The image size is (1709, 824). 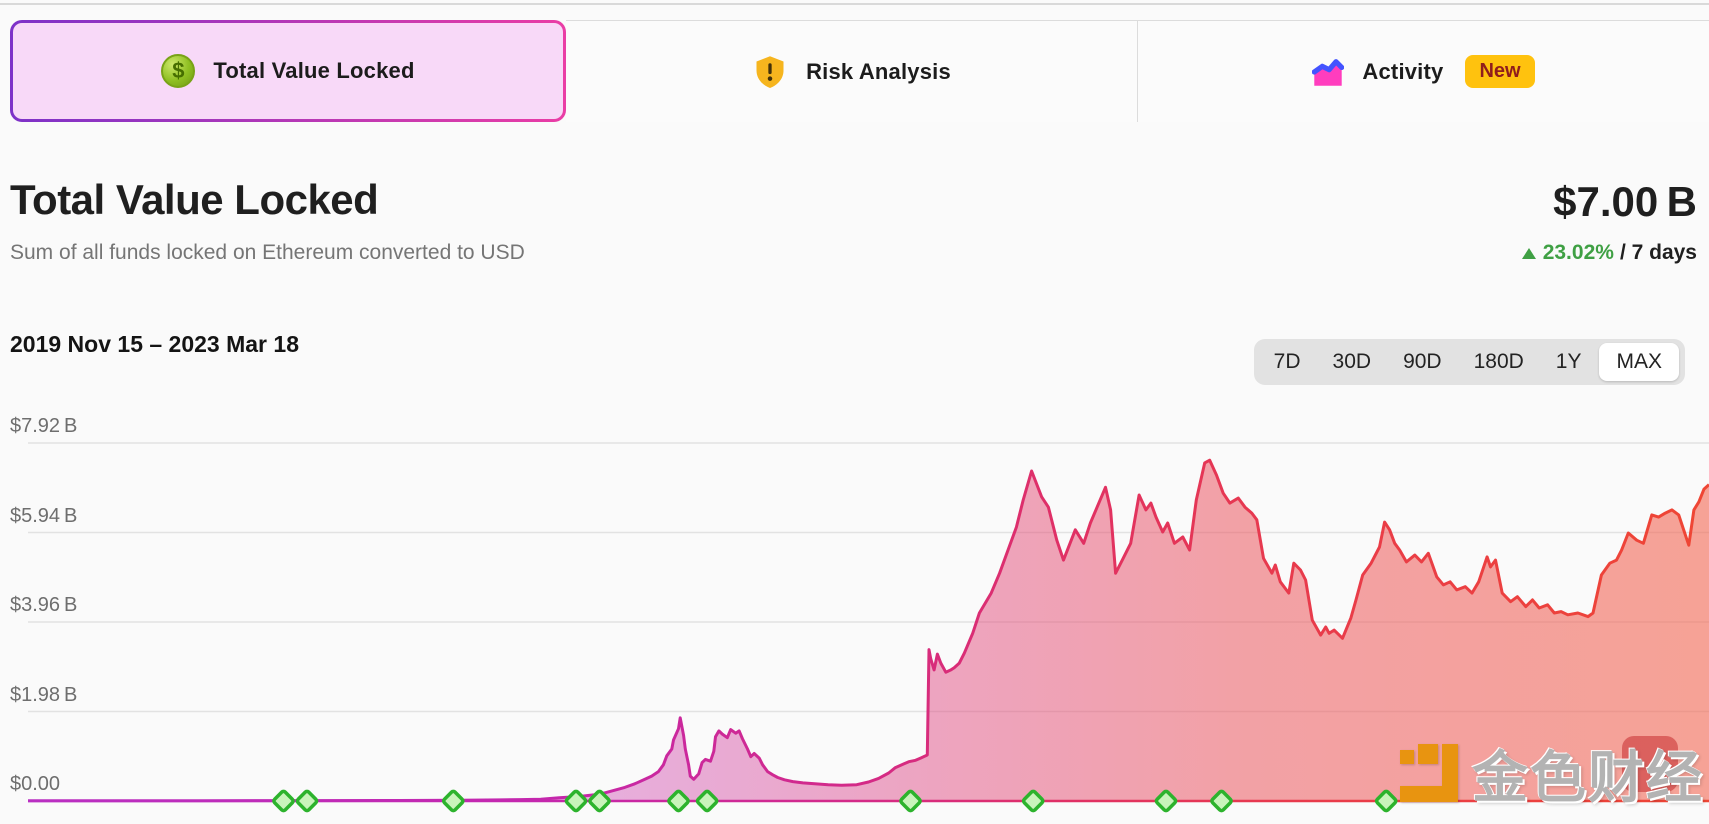 I want to click on tab-label: Total Value Locked, so click(x=314, y=70).